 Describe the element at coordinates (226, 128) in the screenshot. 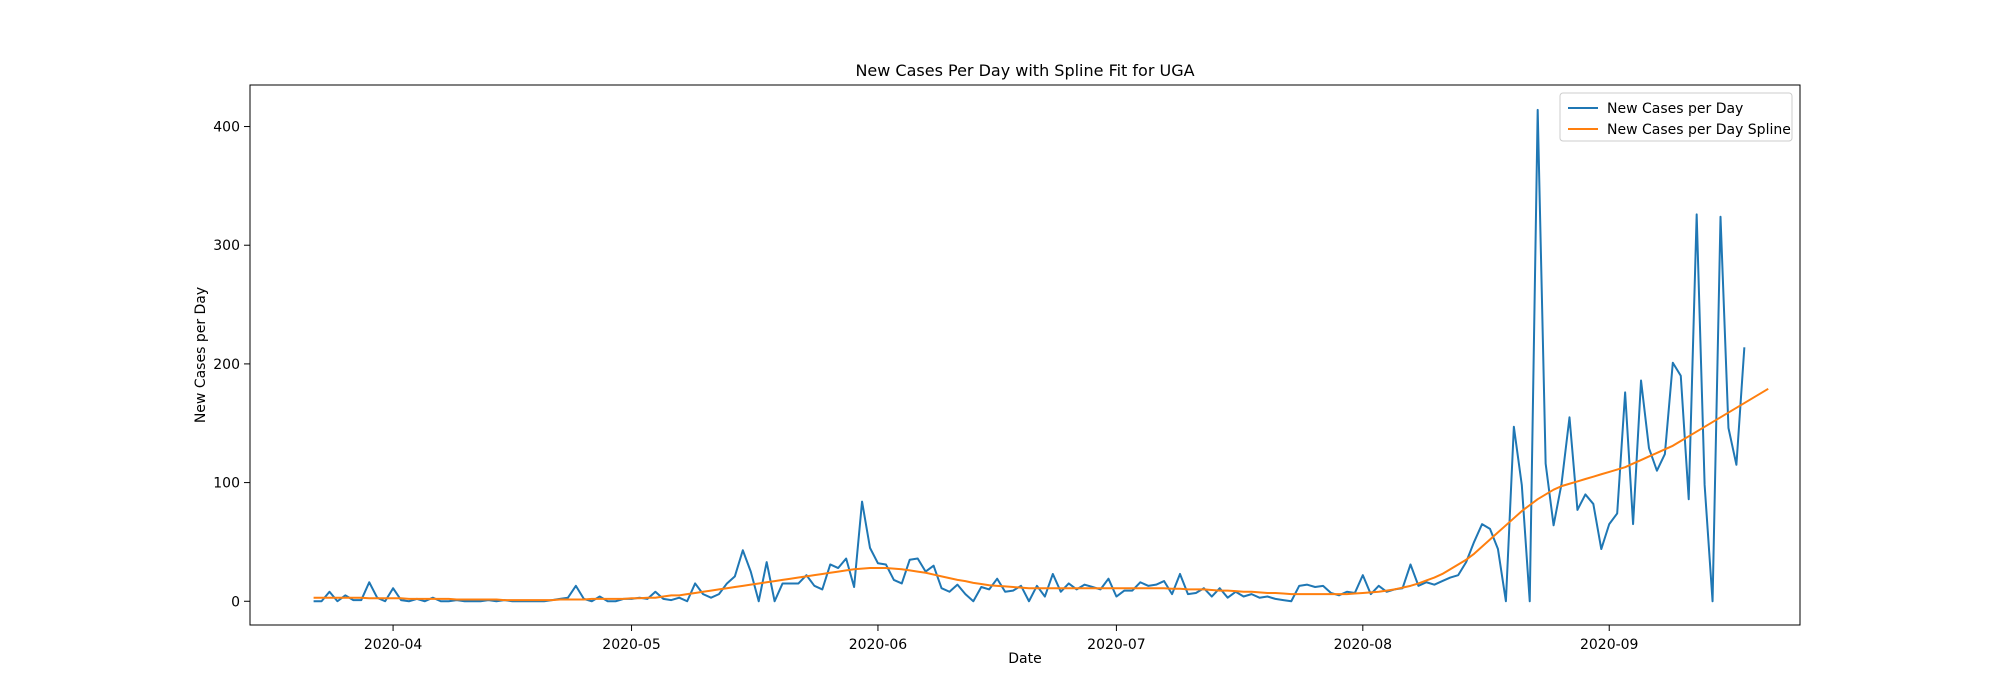

I see `y-tick-label: 400` at that location.